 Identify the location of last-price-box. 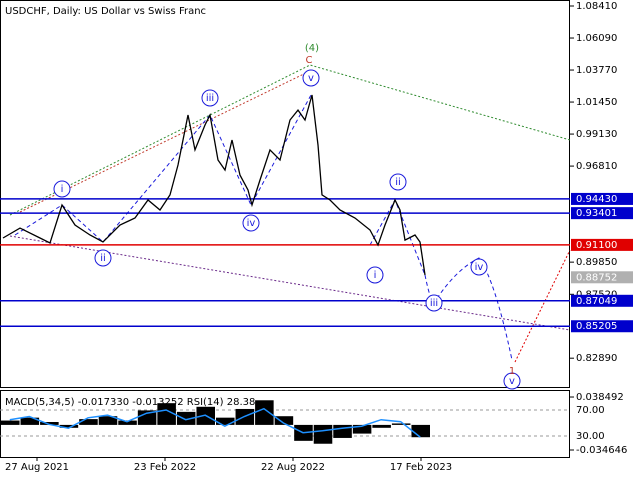
(602, 277).